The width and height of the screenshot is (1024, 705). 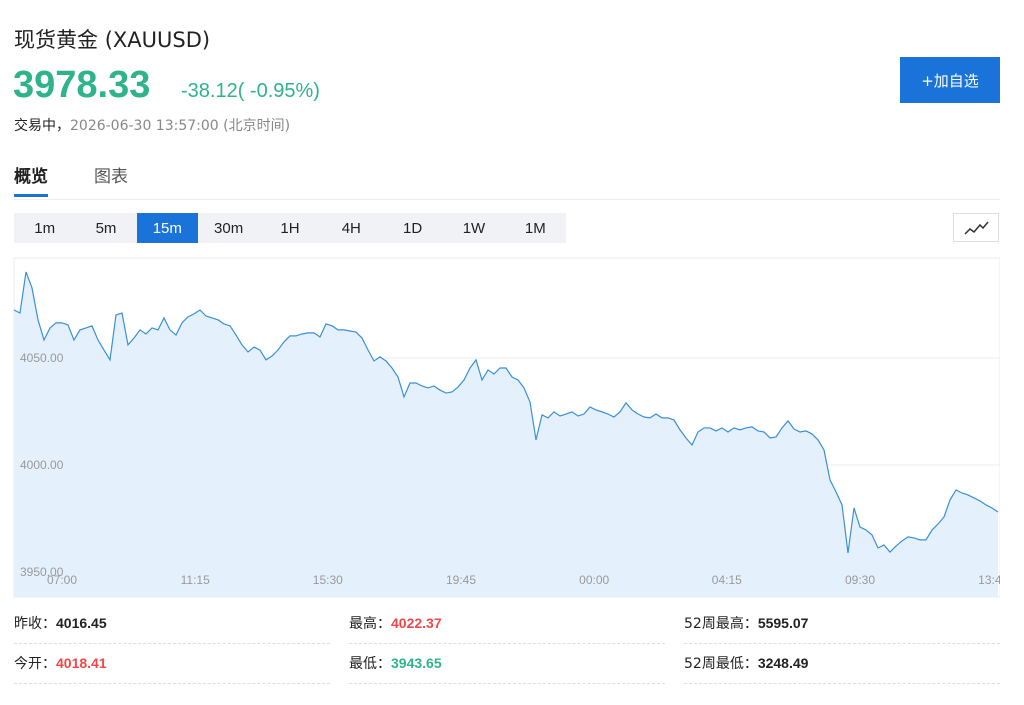 What do you see at coordinates (106, 228) in the screenshot?
I see `interval-button: 5m` at bounding box center [106, 228].